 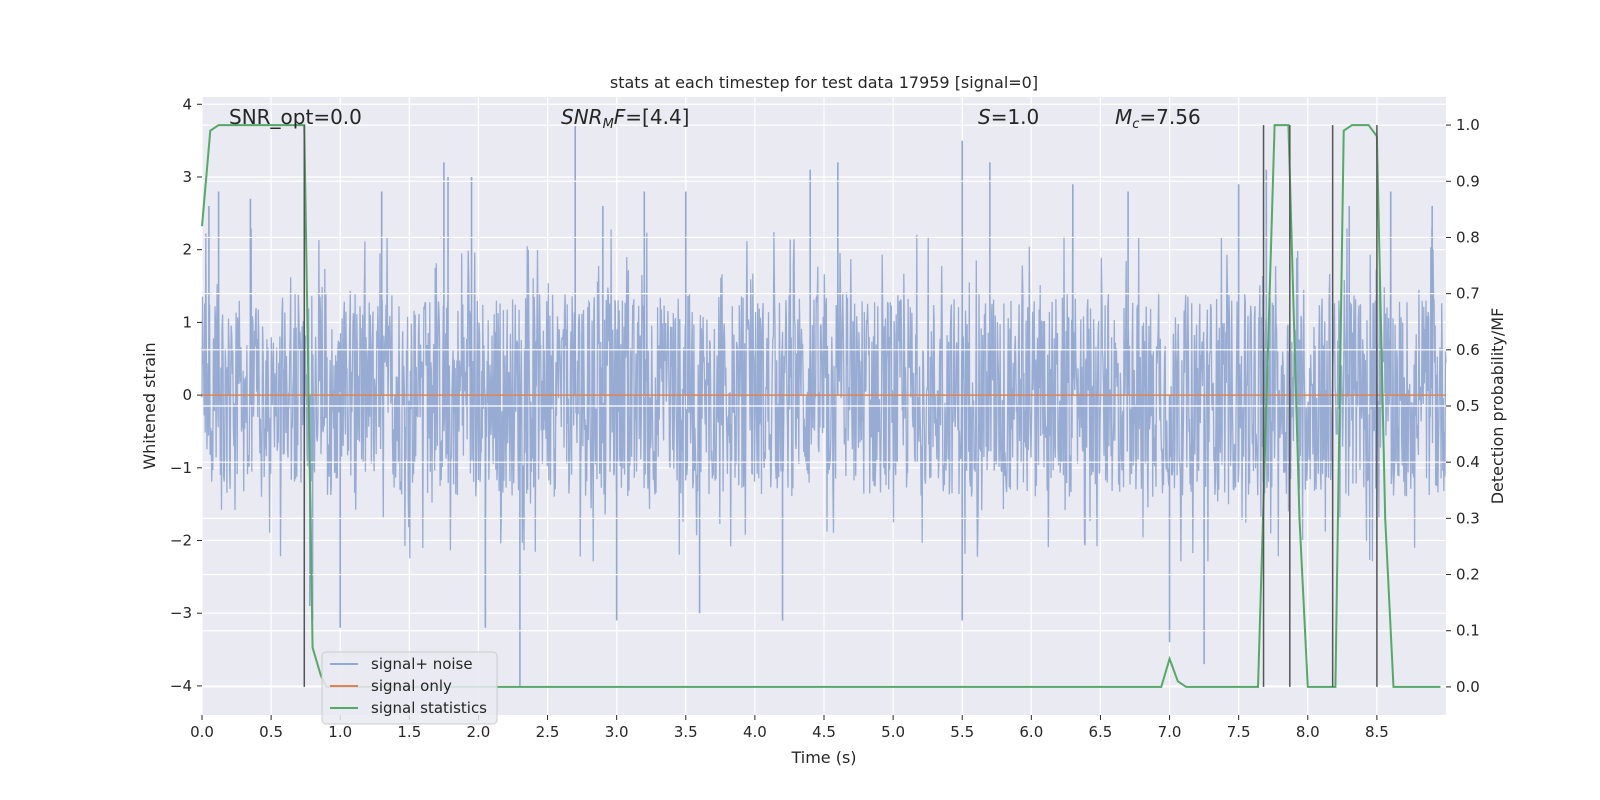 What do you see at coordinates (1170, 732) in the screenshot?
I see `x-tick-label-14: 7.0` at bounding box center [1170, 732].